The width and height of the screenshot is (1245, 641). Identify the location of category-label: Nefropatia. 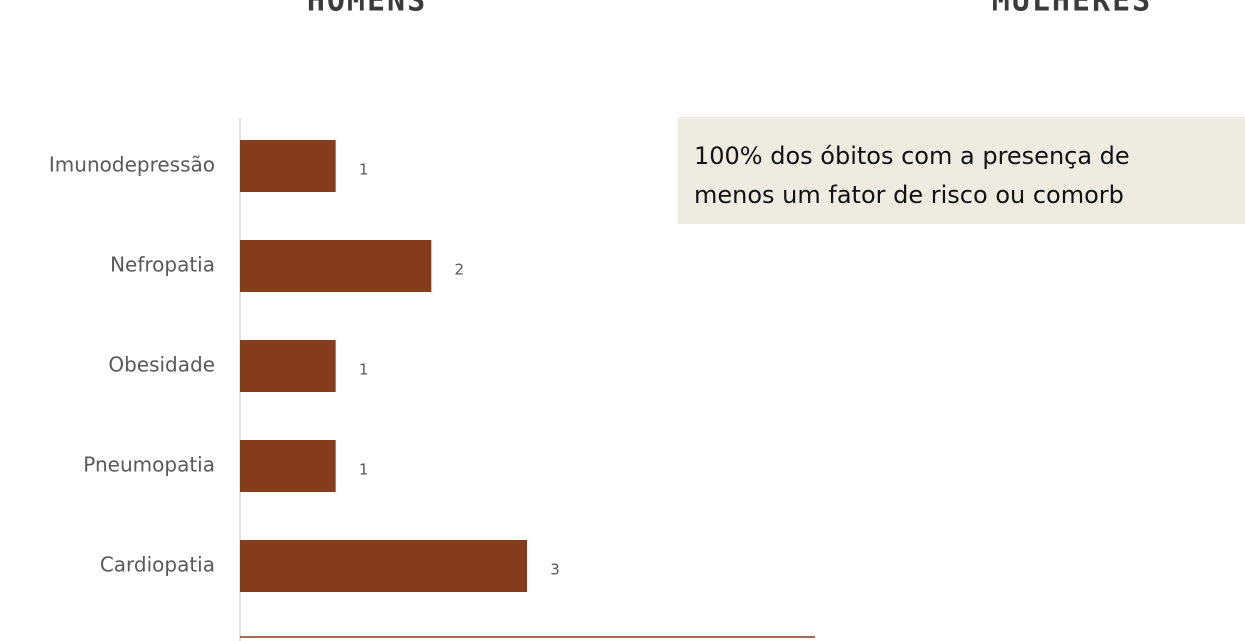
(162, 265).